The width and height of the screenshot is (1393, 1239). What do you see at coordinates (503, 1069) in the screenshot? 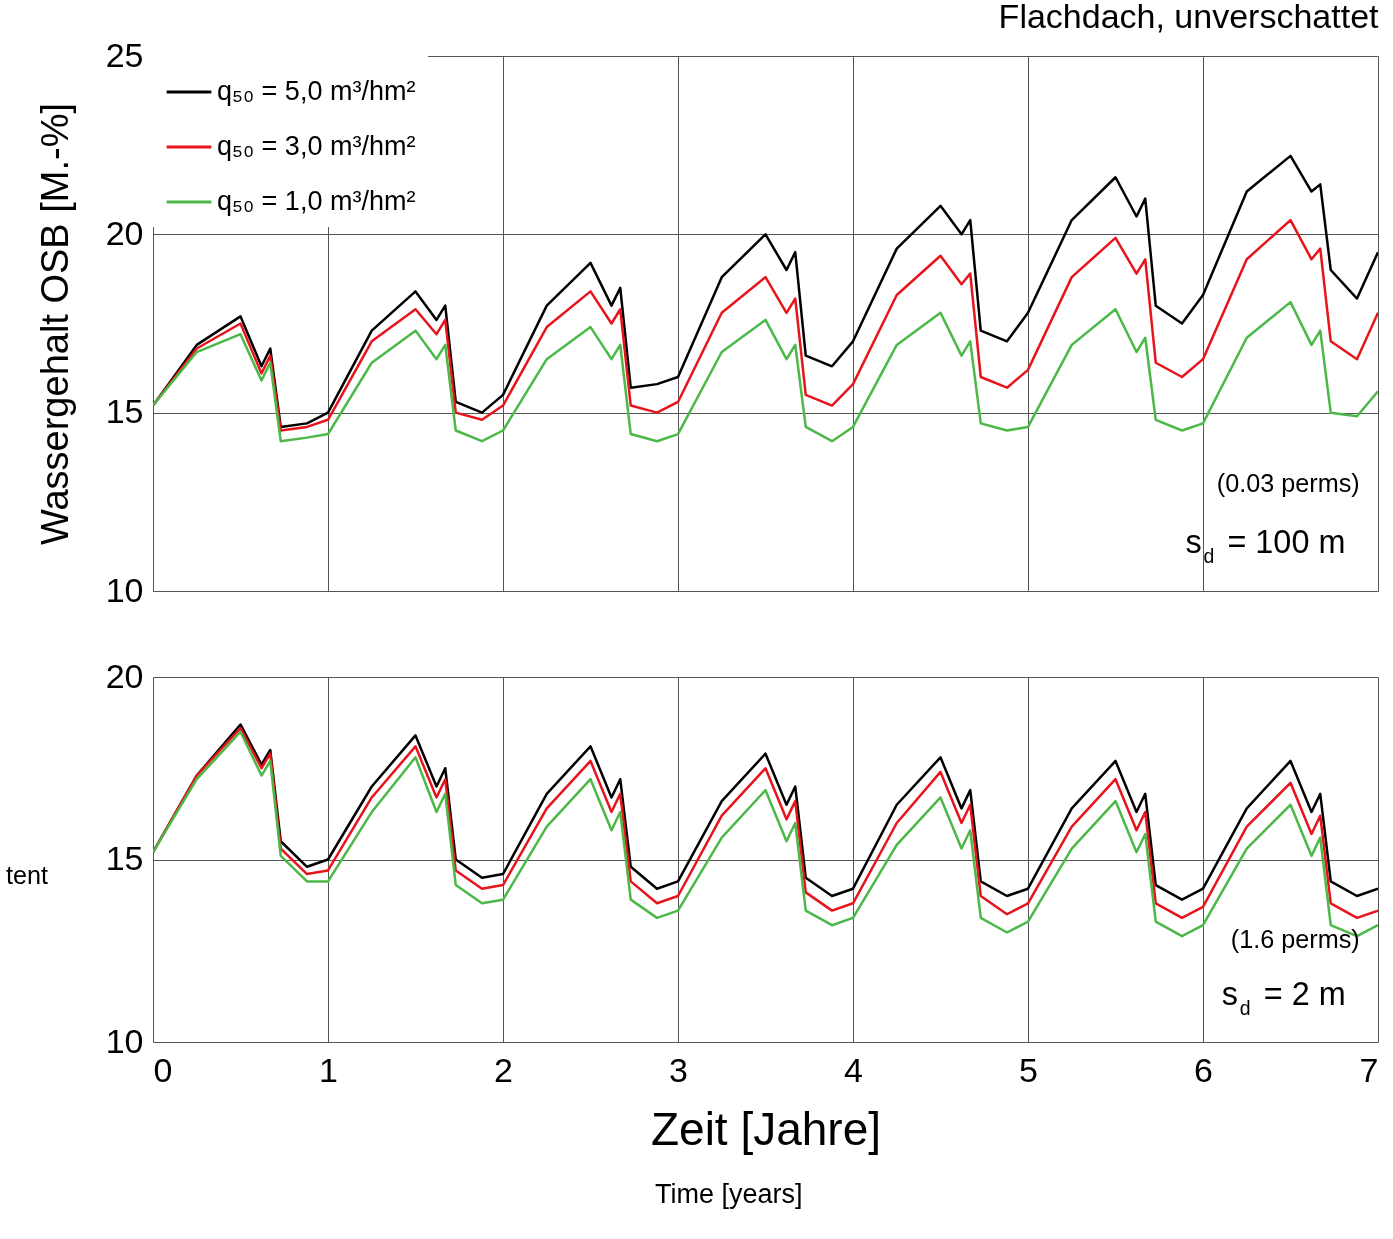
I see `x-tick-label: 2` at bounding box center [503, 1069].